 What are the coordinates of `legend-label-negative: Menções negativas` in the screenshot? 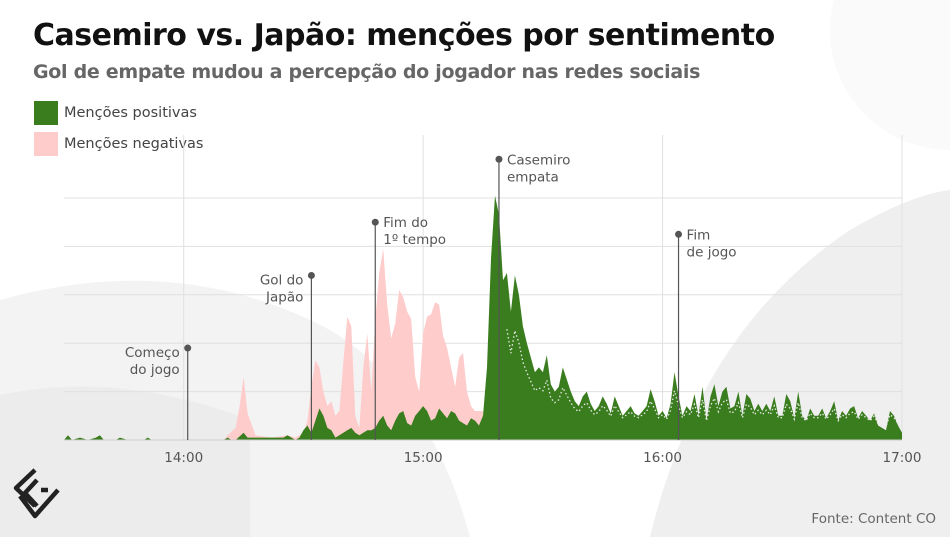 It's located at (134, 144).